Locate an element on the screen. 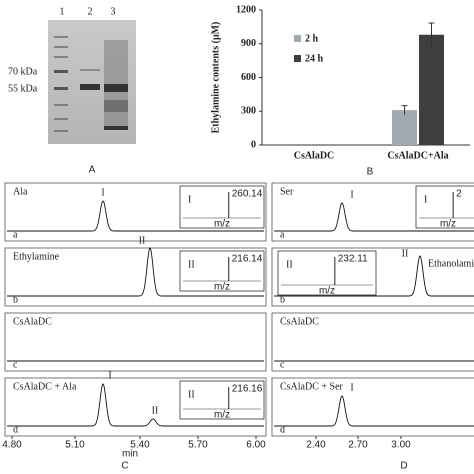 This screenshot has width=474, height=474. x-tick-label: 6.00 is located at coordinates (256, 445).